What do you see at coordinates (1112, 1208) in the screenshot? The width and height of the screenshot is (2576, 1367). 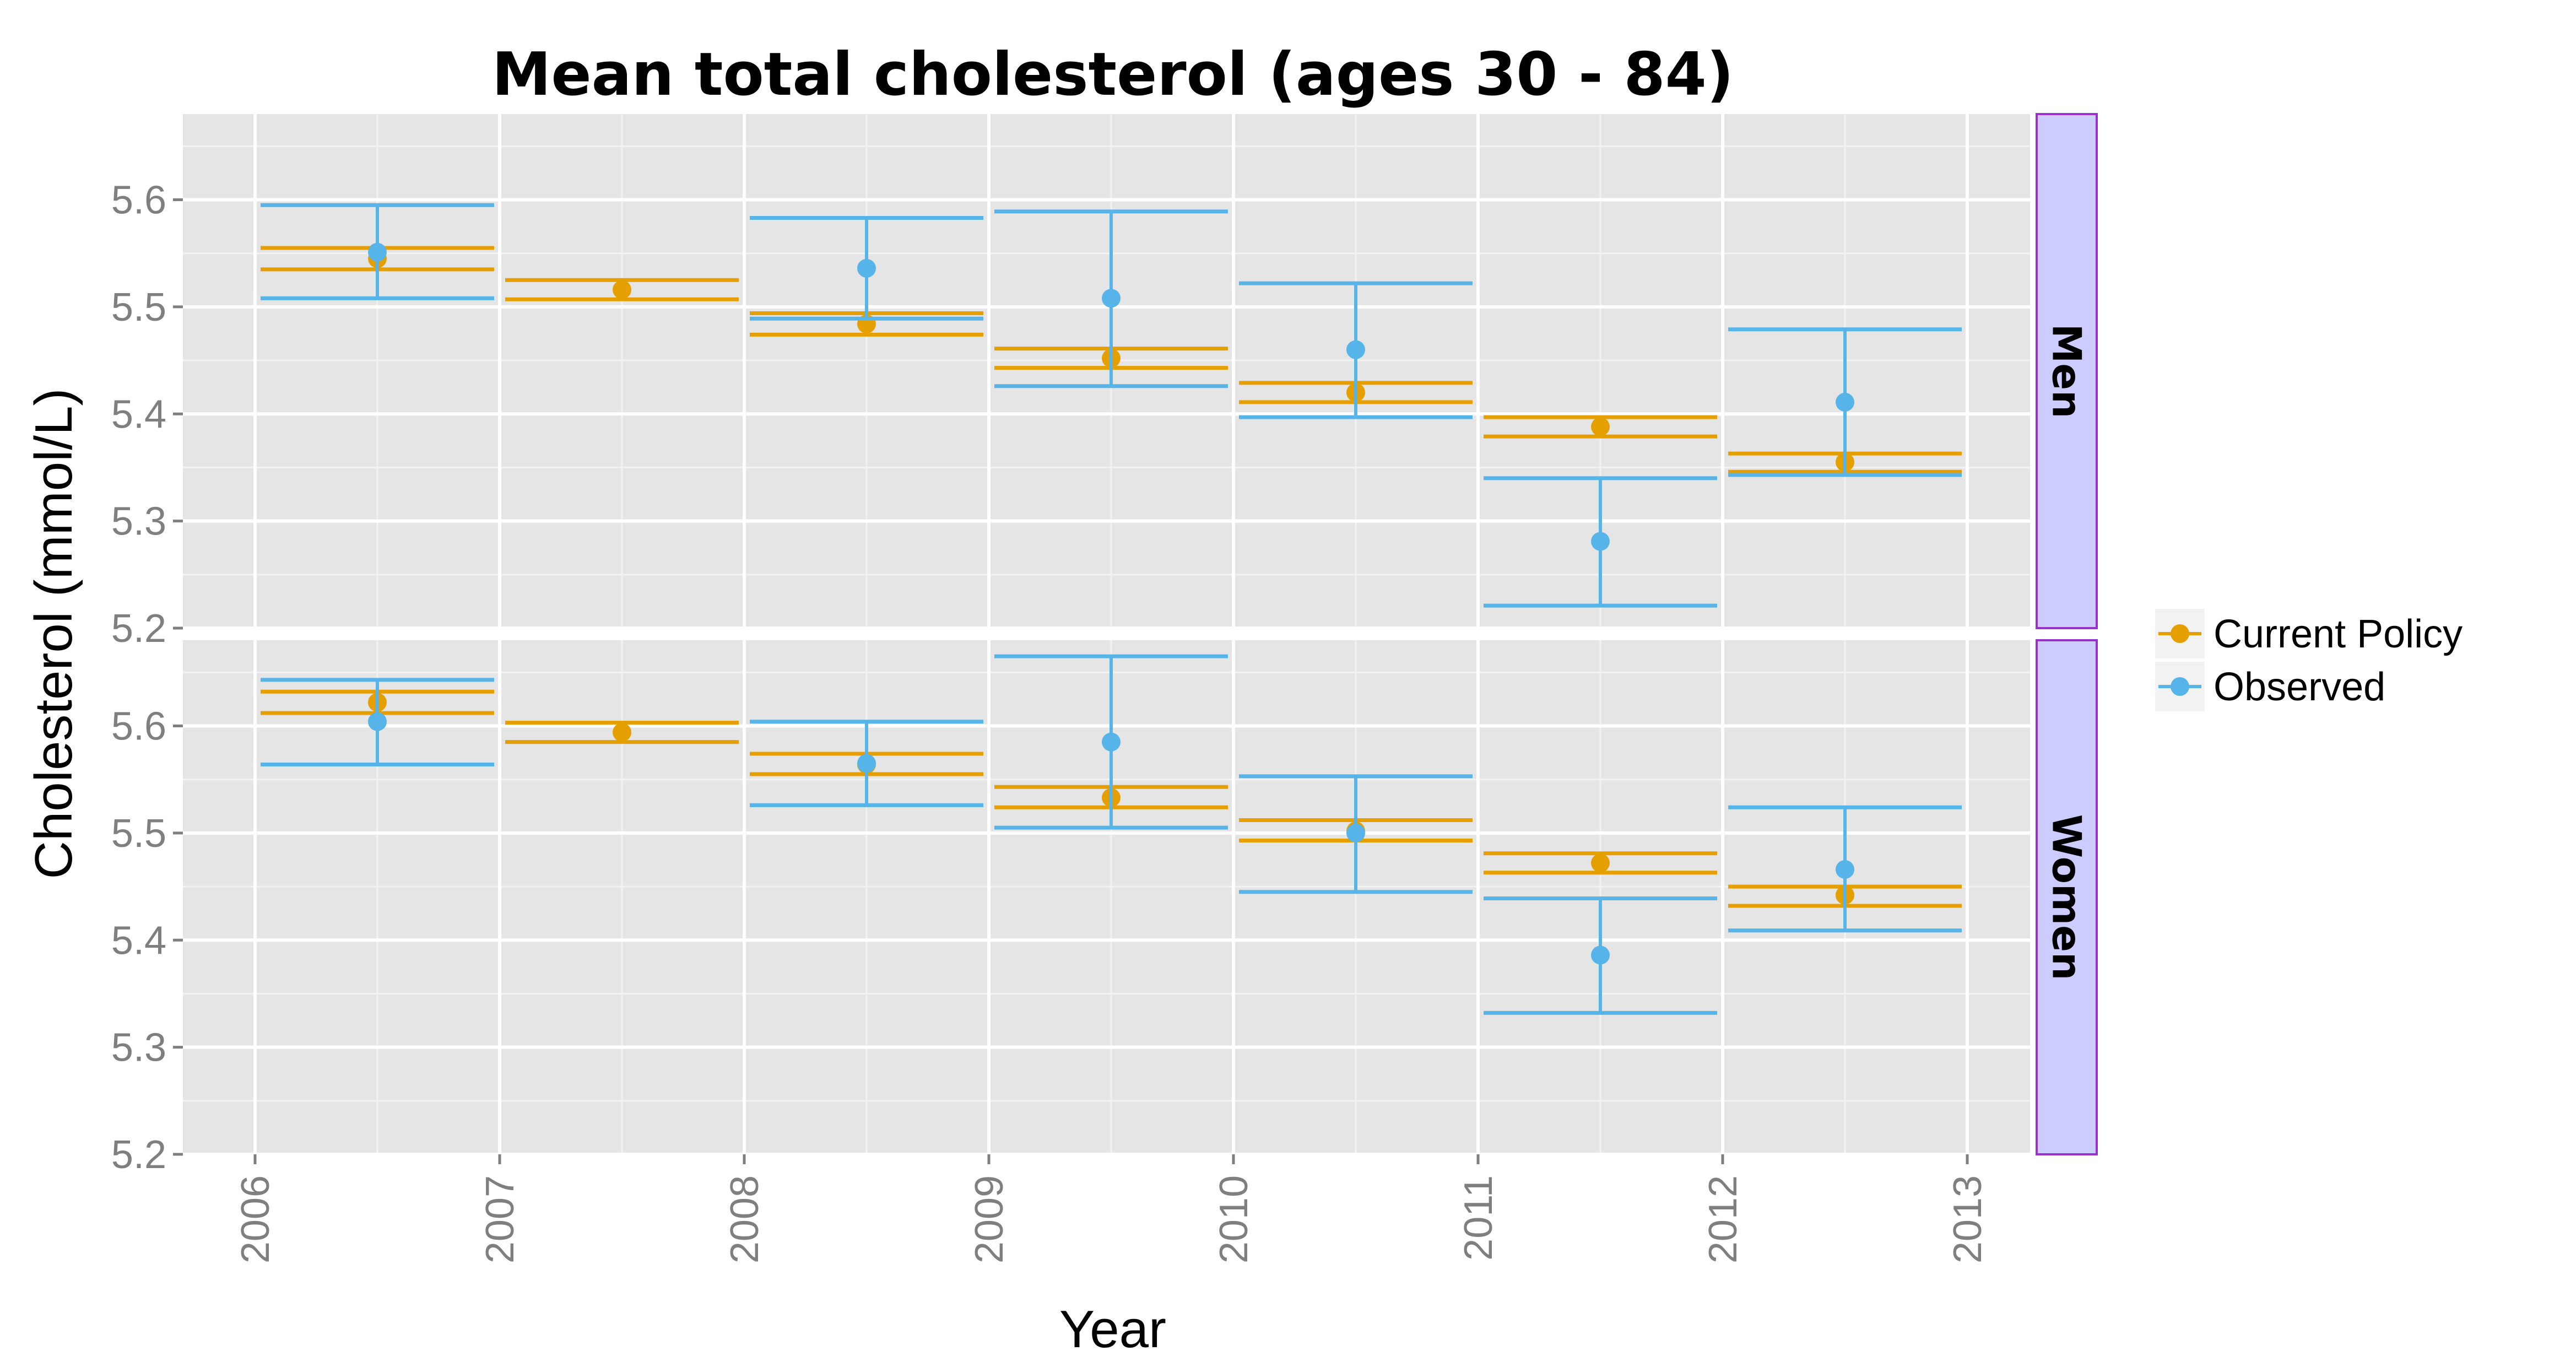 I see `x-axis: 2006 2007 2008 2009 2010 2011 2012 2013` at bounding box center [1112, 1208].